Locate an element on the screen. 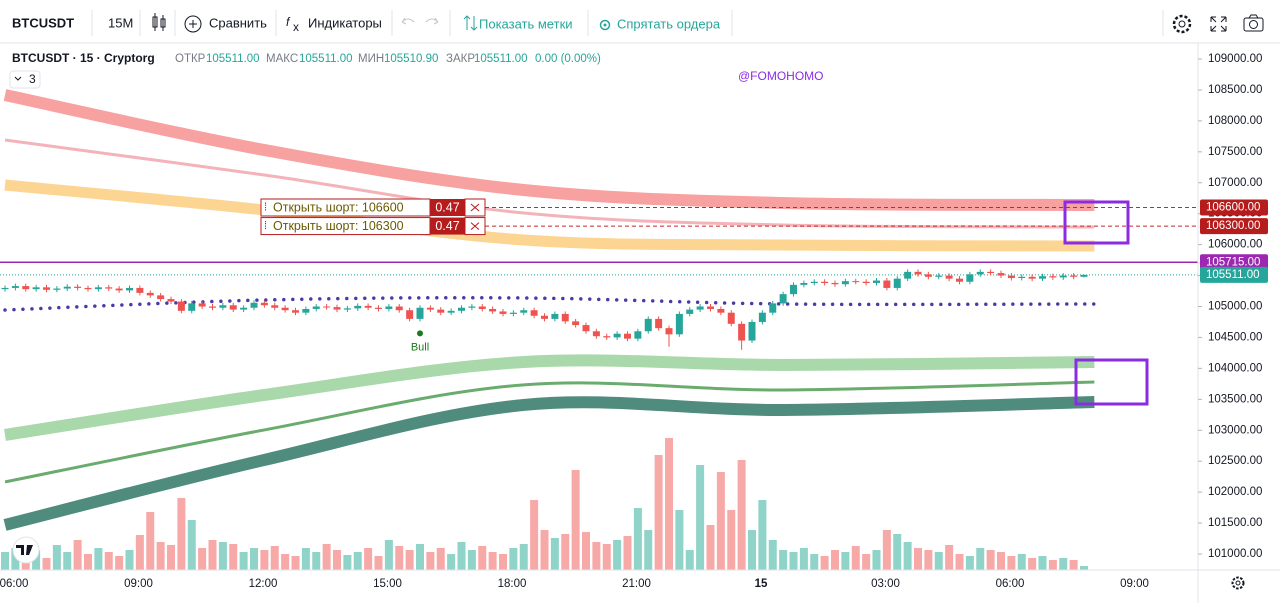 The width and height of the screenshot is (1280, 603). candle-type-icon is located at coordinates (159, 22).